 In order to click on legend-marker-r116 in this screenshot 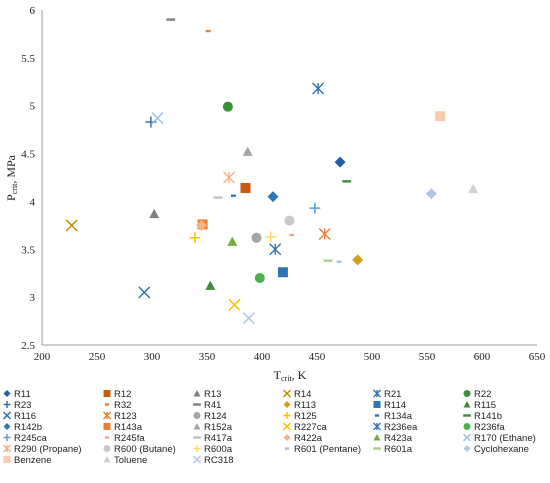, I will do `click(7, 415)`.